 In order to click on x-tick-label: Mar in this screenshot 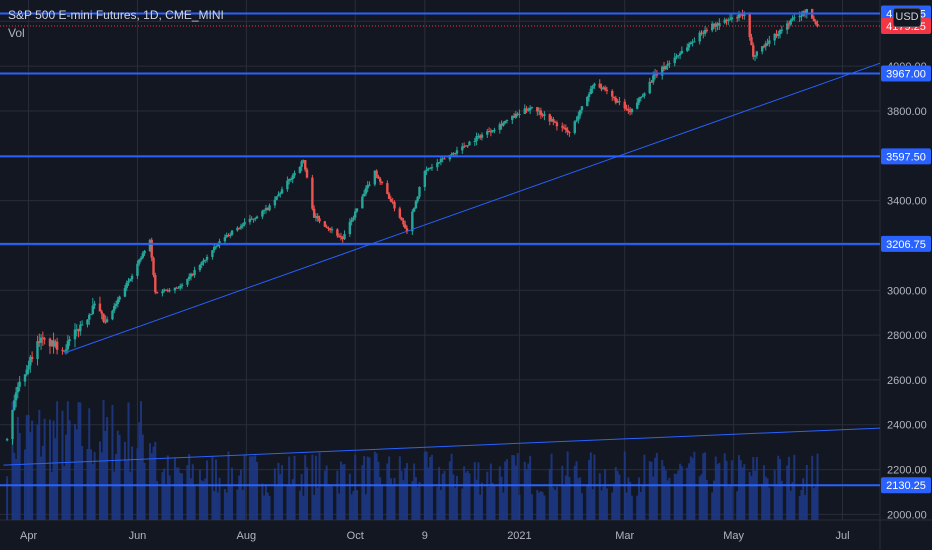, I will do `click(624, 536)`.